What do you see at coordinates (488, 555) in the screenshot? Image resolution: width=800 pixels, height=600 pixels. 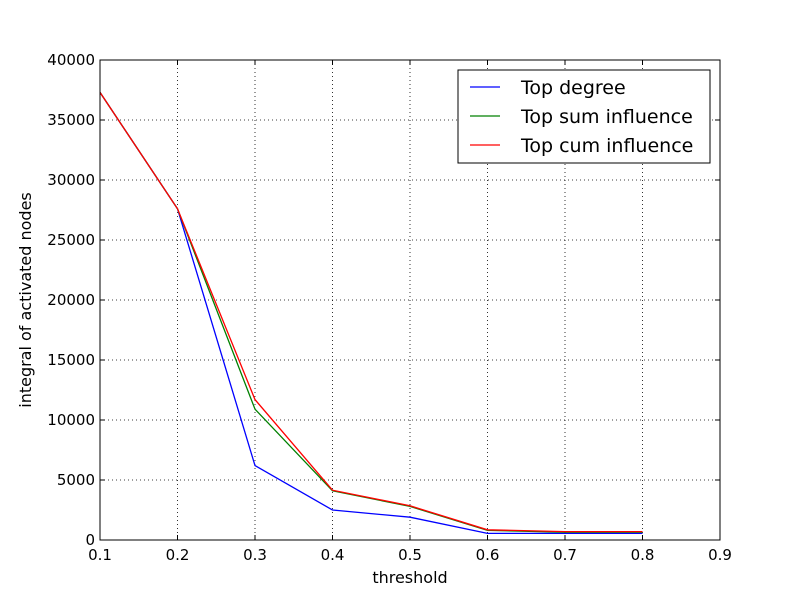 I see `x-tick-label: 0.6` at bounding box center [488, 555].